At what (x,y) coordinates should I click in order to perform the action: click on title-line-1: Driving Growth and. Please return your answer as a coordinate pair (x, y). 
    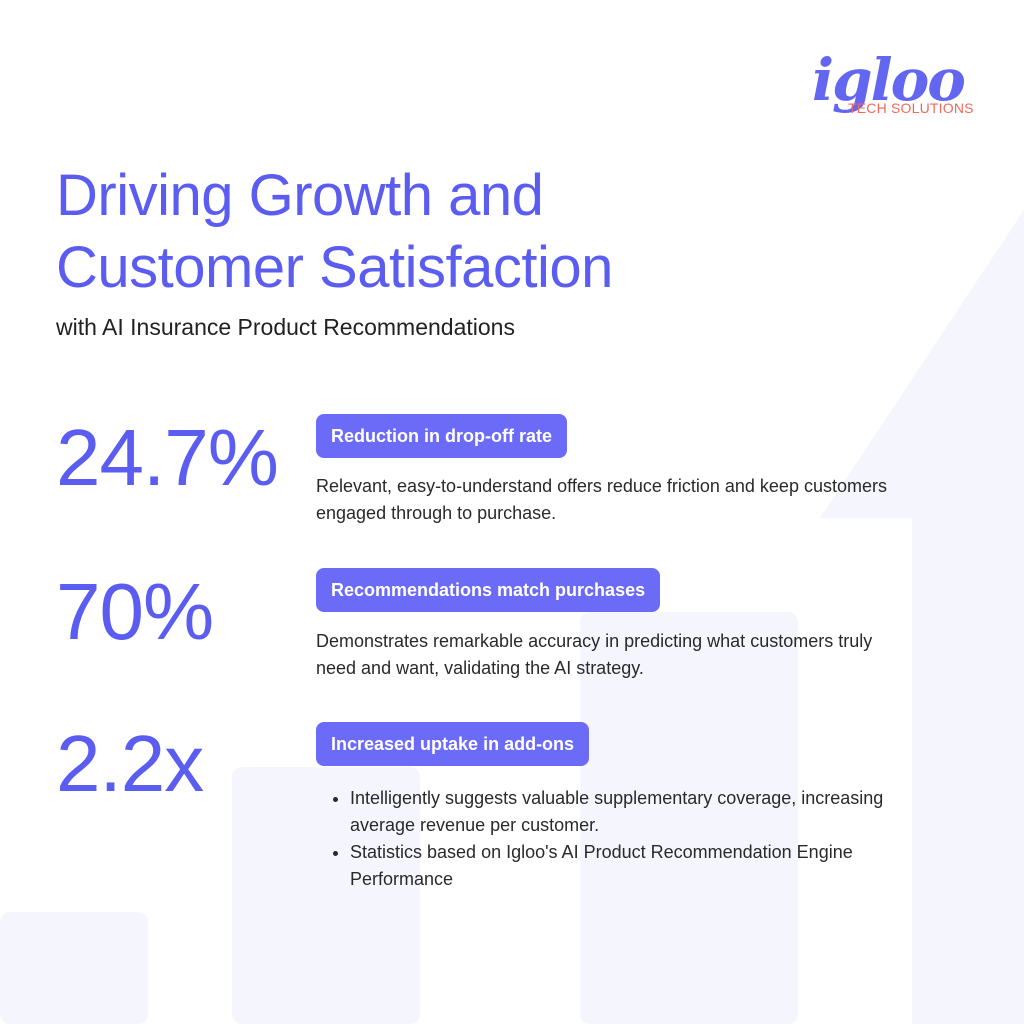
    Looking at the image, I should click on (300, 195).